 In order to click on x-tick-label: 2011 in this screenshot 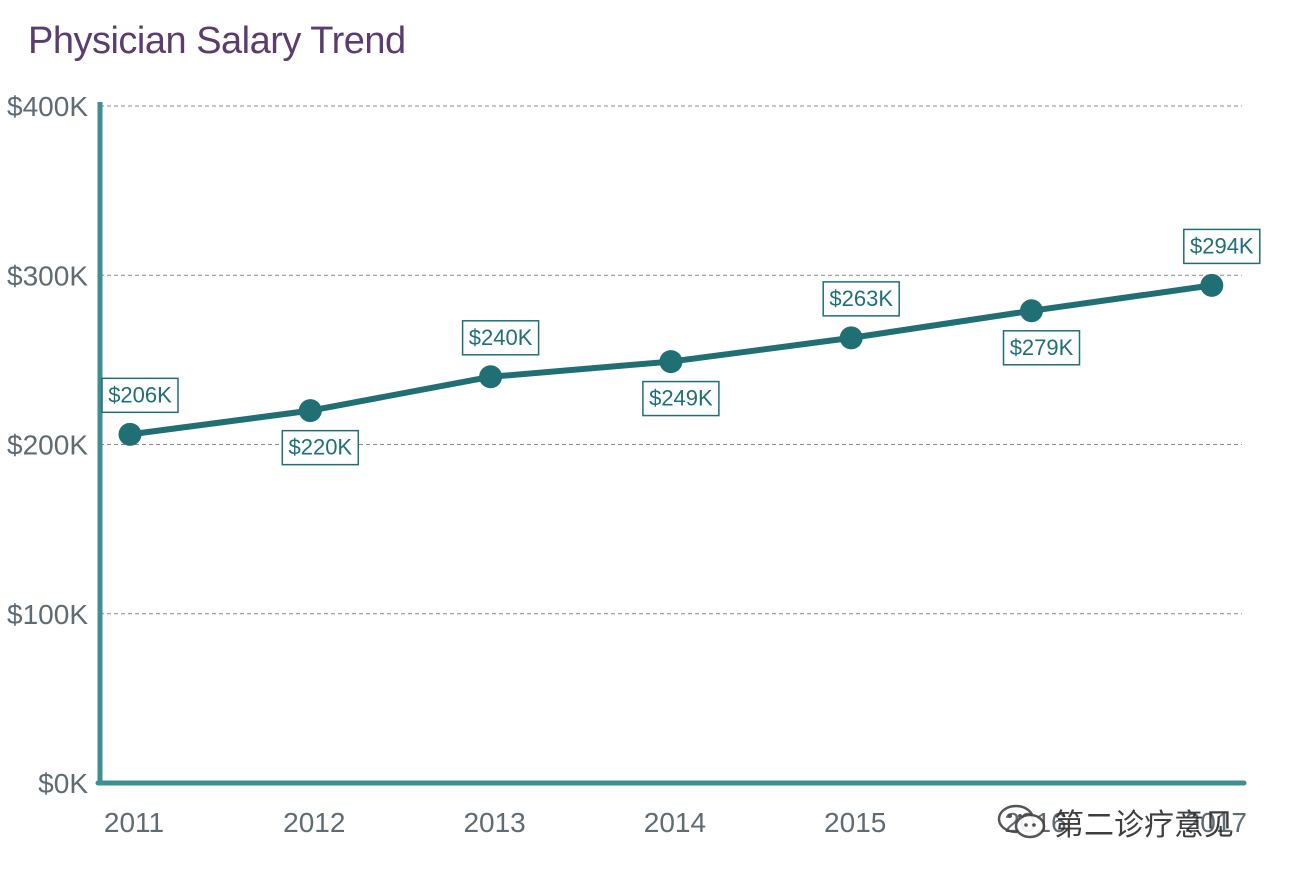, I will do `click(134, 822)`.